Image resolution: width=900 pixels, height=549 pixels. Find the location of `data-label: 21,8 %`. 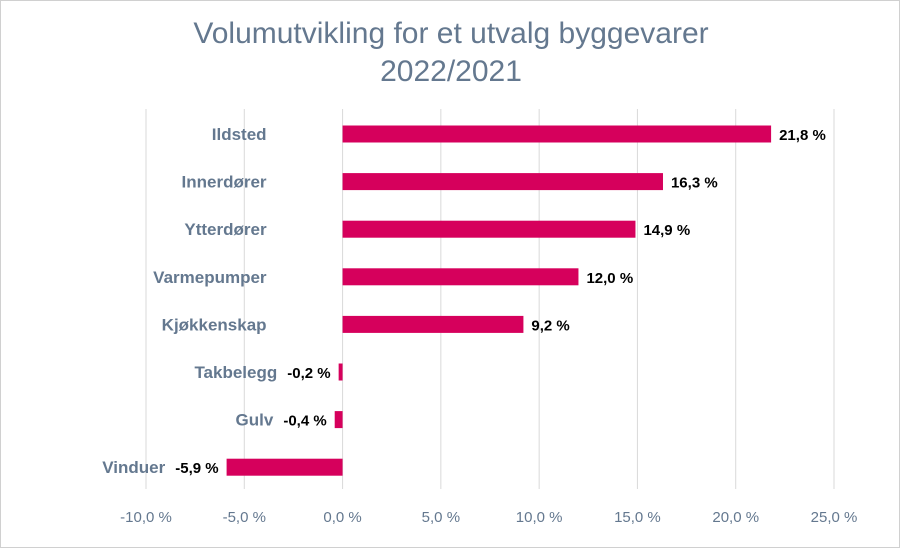

data-label: 21,8 % is located at coordinates (802, 135).